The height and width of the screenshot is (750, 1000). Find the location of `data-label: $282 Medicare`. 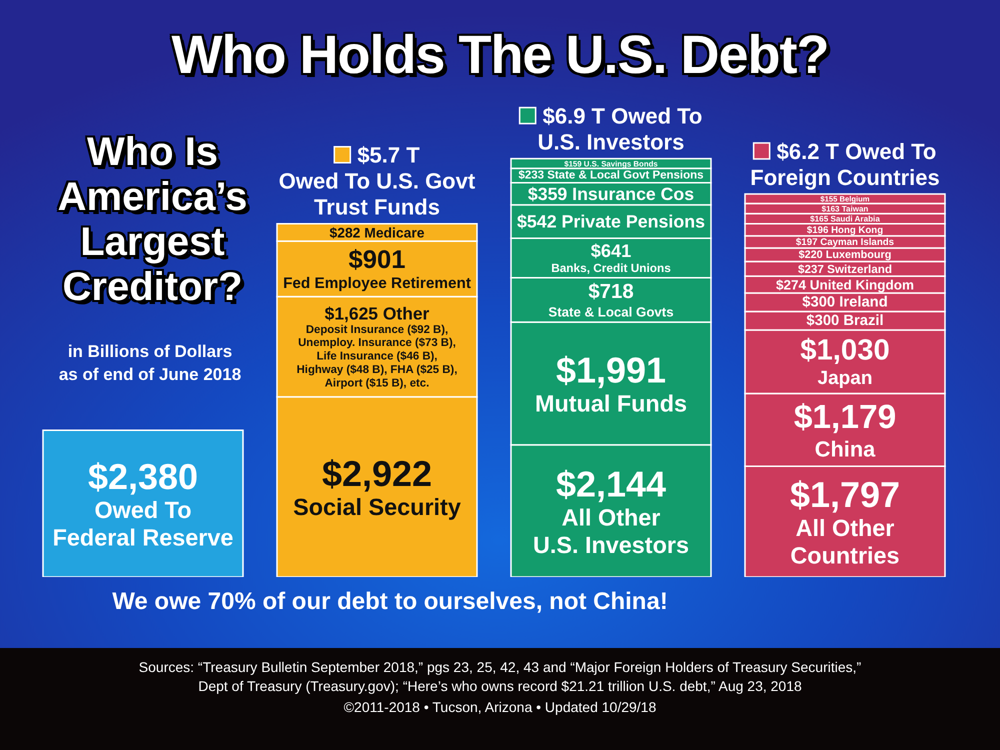

data-label: $282 Medicare is located at coordinates (377, 232).